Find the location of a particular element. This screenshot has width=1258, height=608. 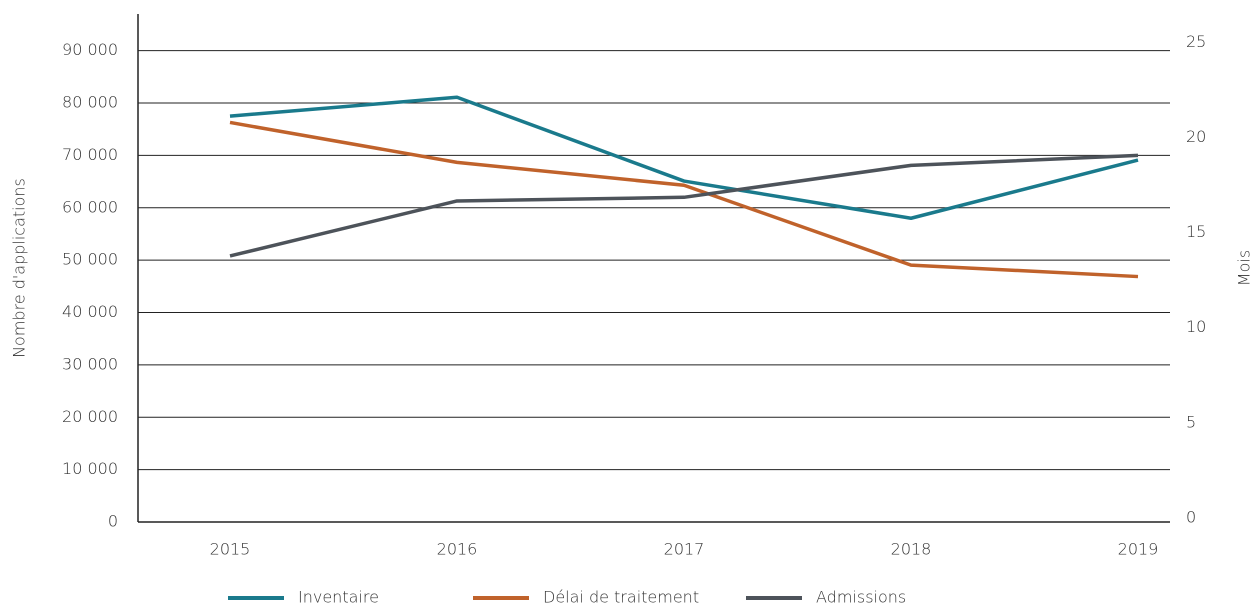

y-tick-label: 30 000 is located at coordinates (90, 363).